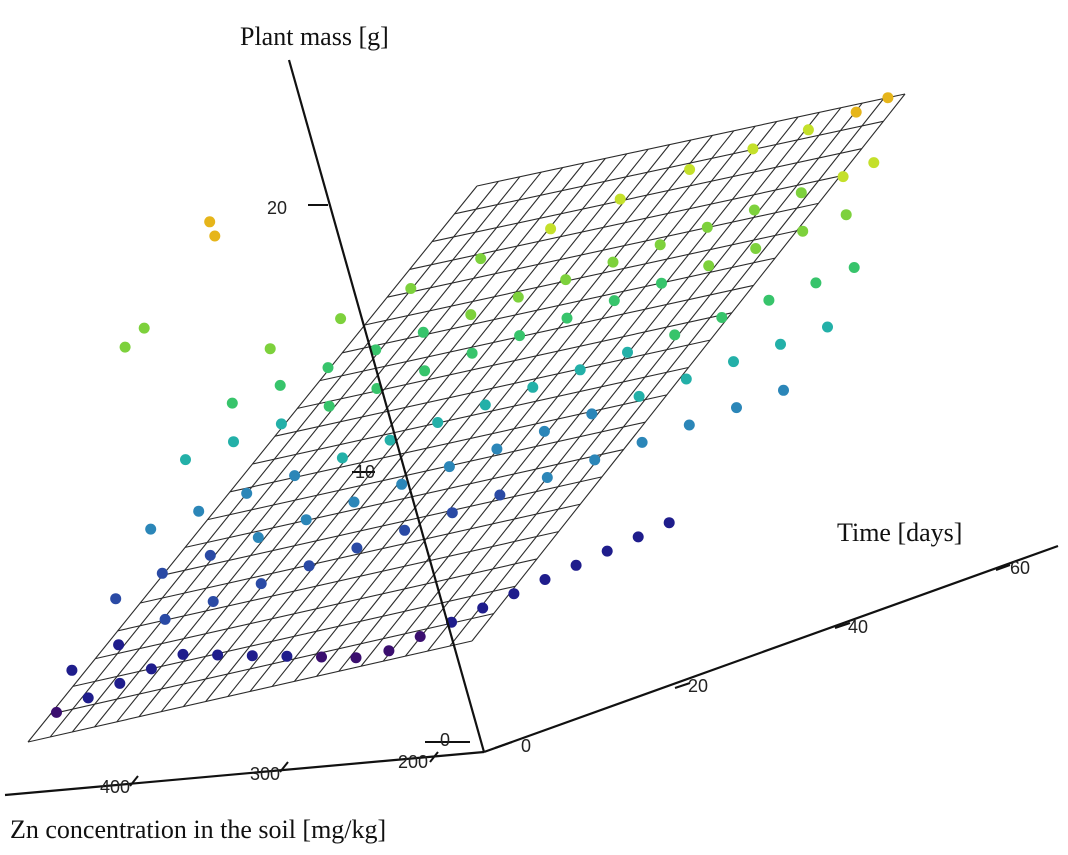 This screenshot has width=1068, height=855. What do you see at coordinates (526, 746) in the screenshot?
I see `x-tick-label-0: 0` at bounding box center [526, 746].